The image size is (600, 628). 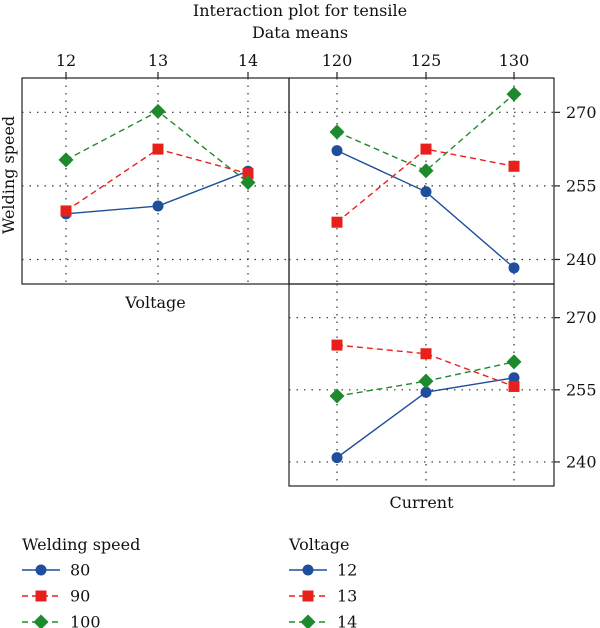 What do you see at coordinates (248, 60) in the screenshot?
I see `x-tick-label: 14` at bounding box center [248, 60].